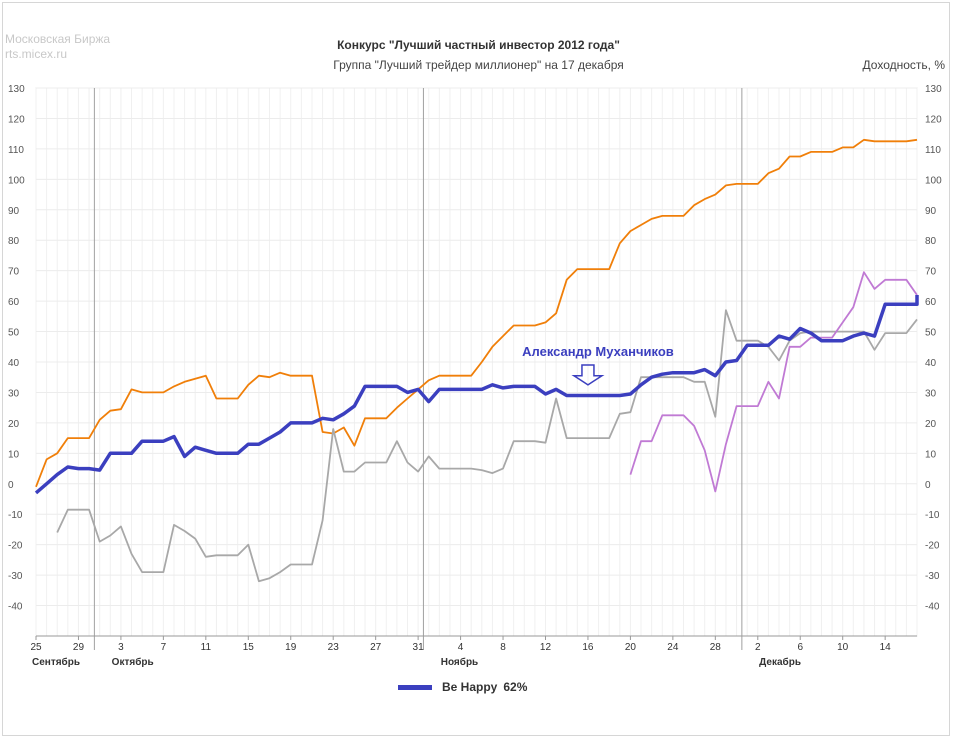 This screenshot has height=741, width=957. Describe the element at coordinates (931, 241) in the screenshot. I see `y-tick-label-right: 80` at that location.